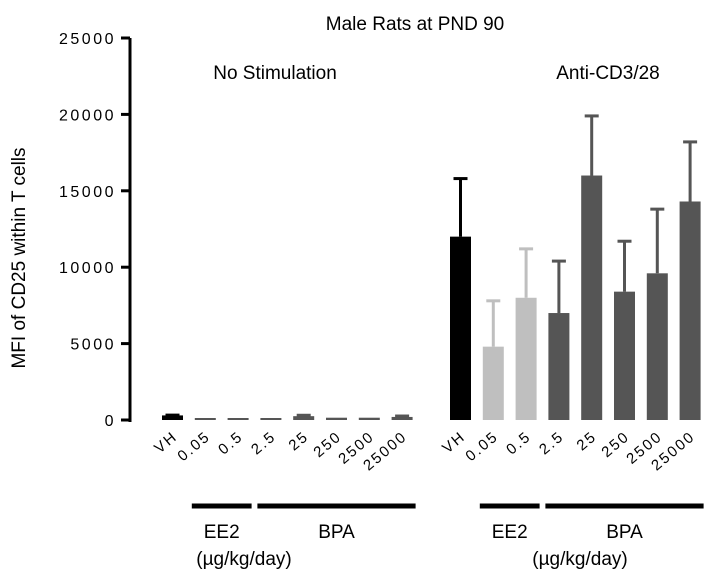 The image size is (717, 577). I want to click on axes: 0 5000 10000 15000 20000 25000, so click(95, 230).